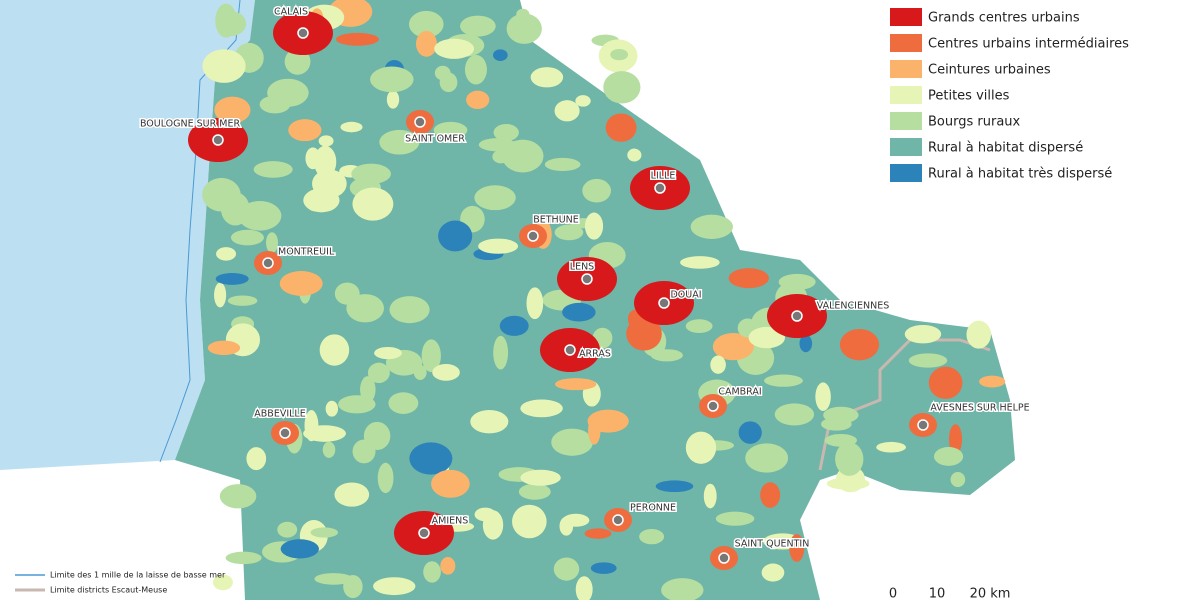 This screenshot has width=1200, height=600. I want to click on city-label: ABBEVILLE, so click(279, 414).